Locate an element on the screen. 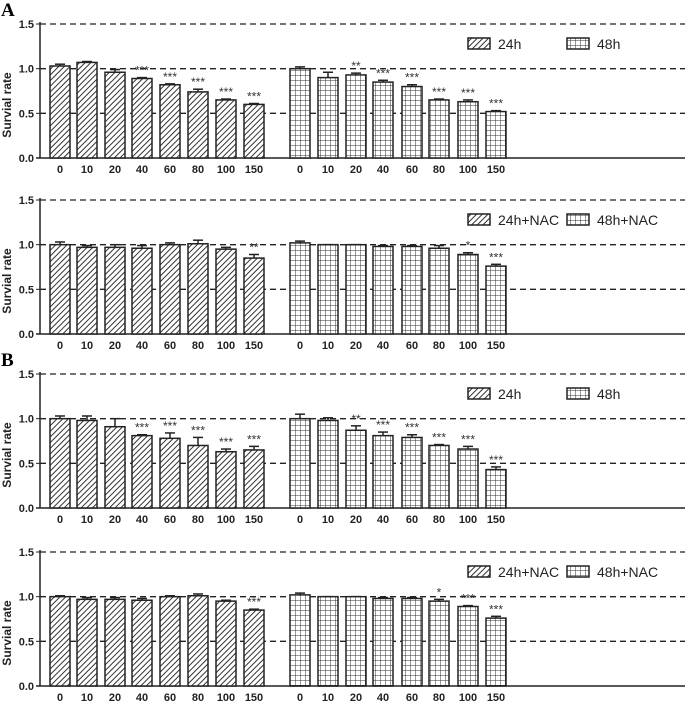  significance-marker: ** is located at coordinates (254, 247).